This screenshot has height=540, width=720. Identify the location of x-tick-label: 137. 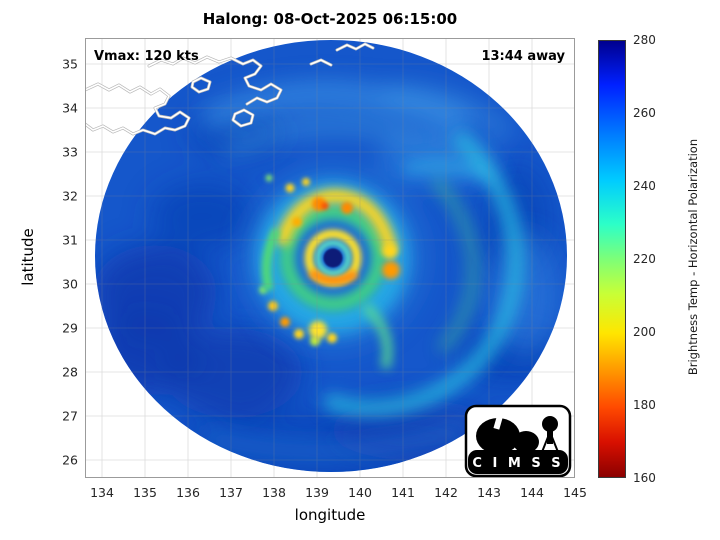
(231, 492).